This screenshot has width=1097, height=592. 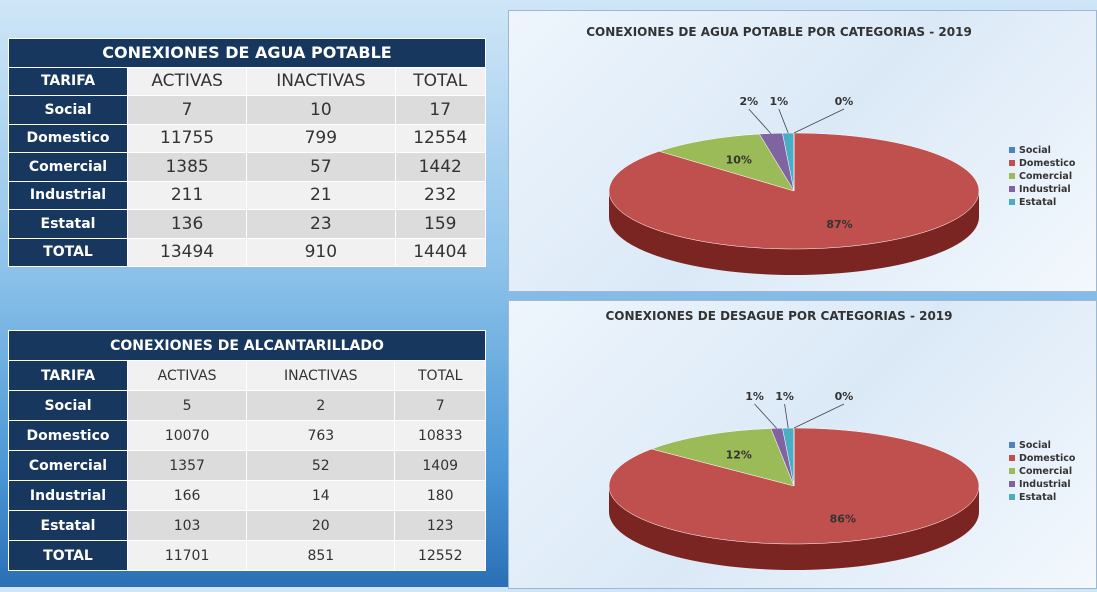 I want to click on table-cell: 123, so click(x=440, y=525).